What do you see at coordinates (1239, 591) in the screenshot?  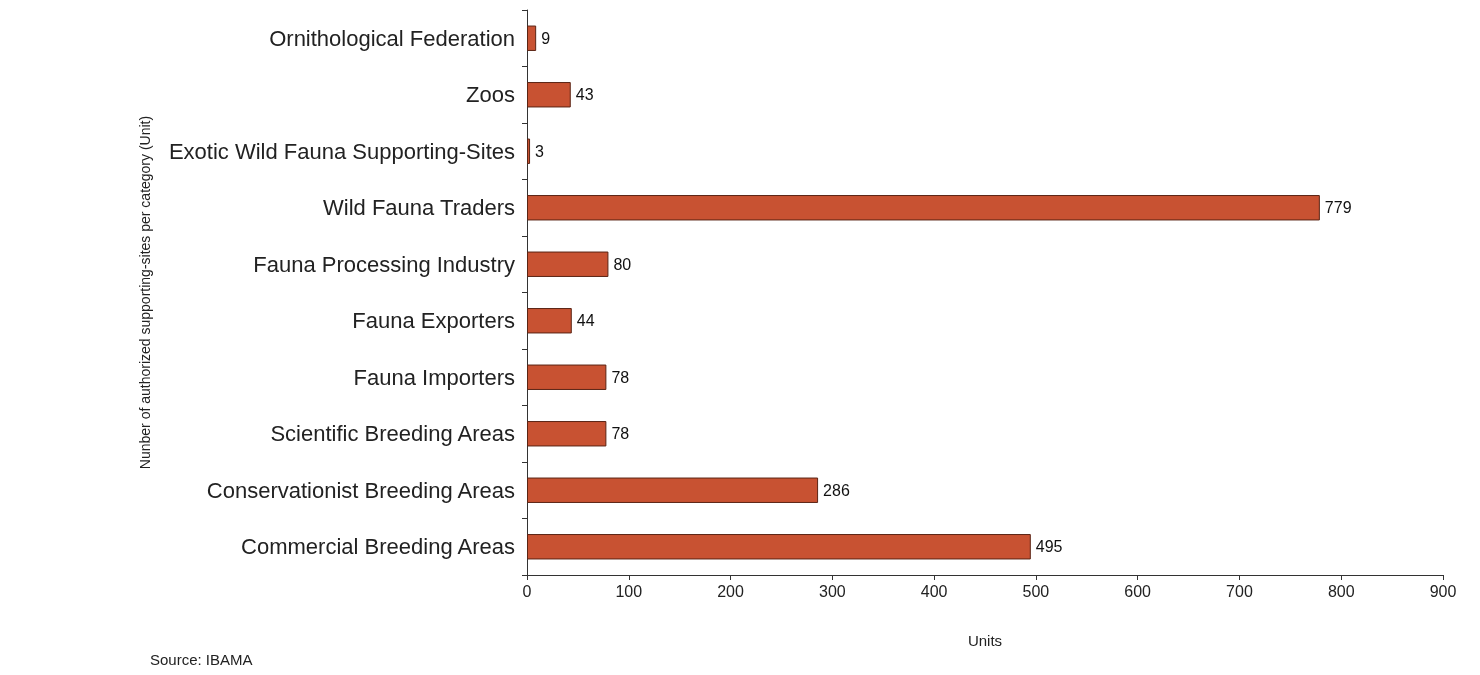 I see `x-tick-label: 700` at bounding box center [1239, 591].